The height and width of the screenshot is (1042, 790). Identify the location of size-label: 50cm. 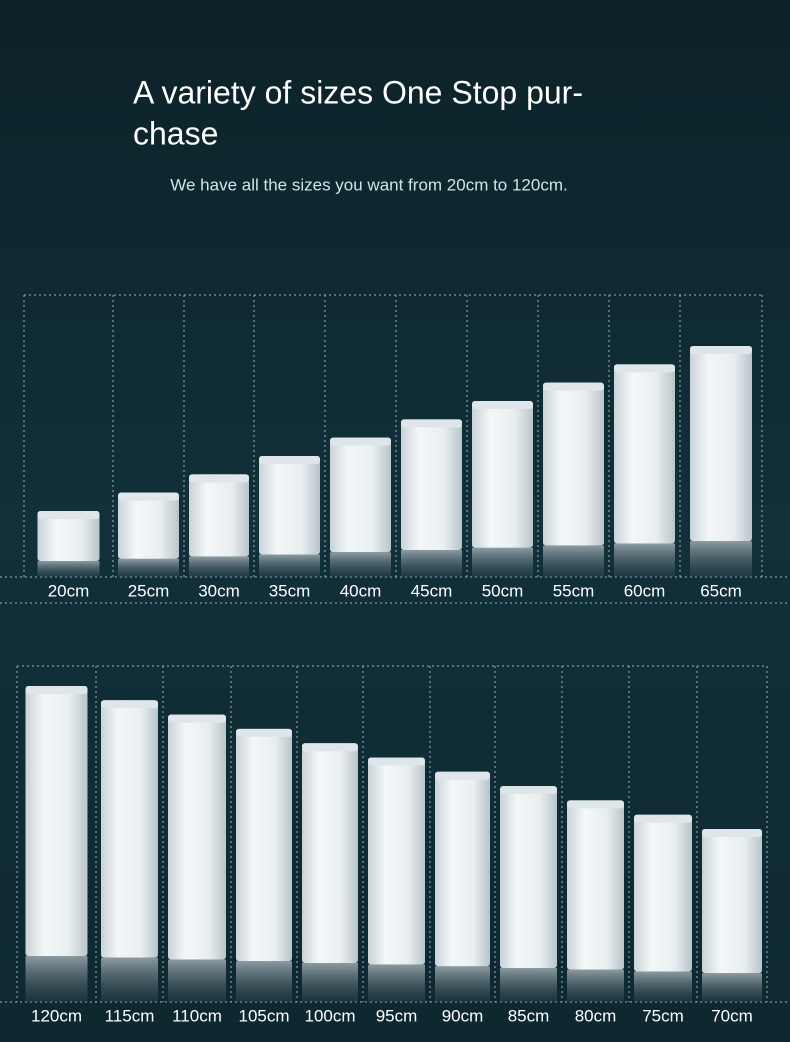
(503, 590).